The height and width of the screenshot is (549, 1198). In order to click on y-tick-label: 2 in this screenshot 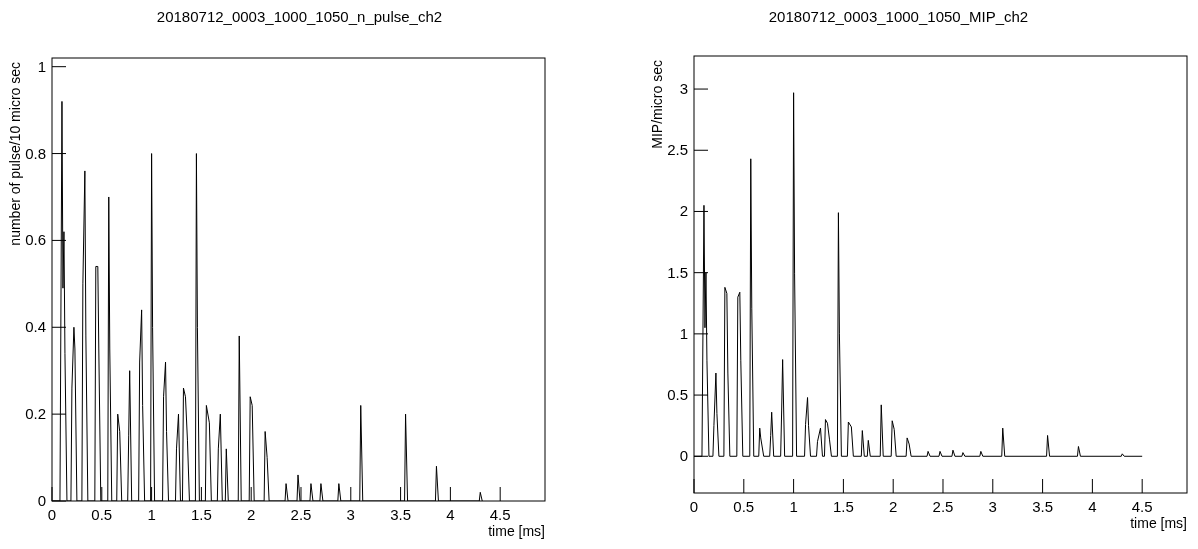, I will do `click(683, 211)`.